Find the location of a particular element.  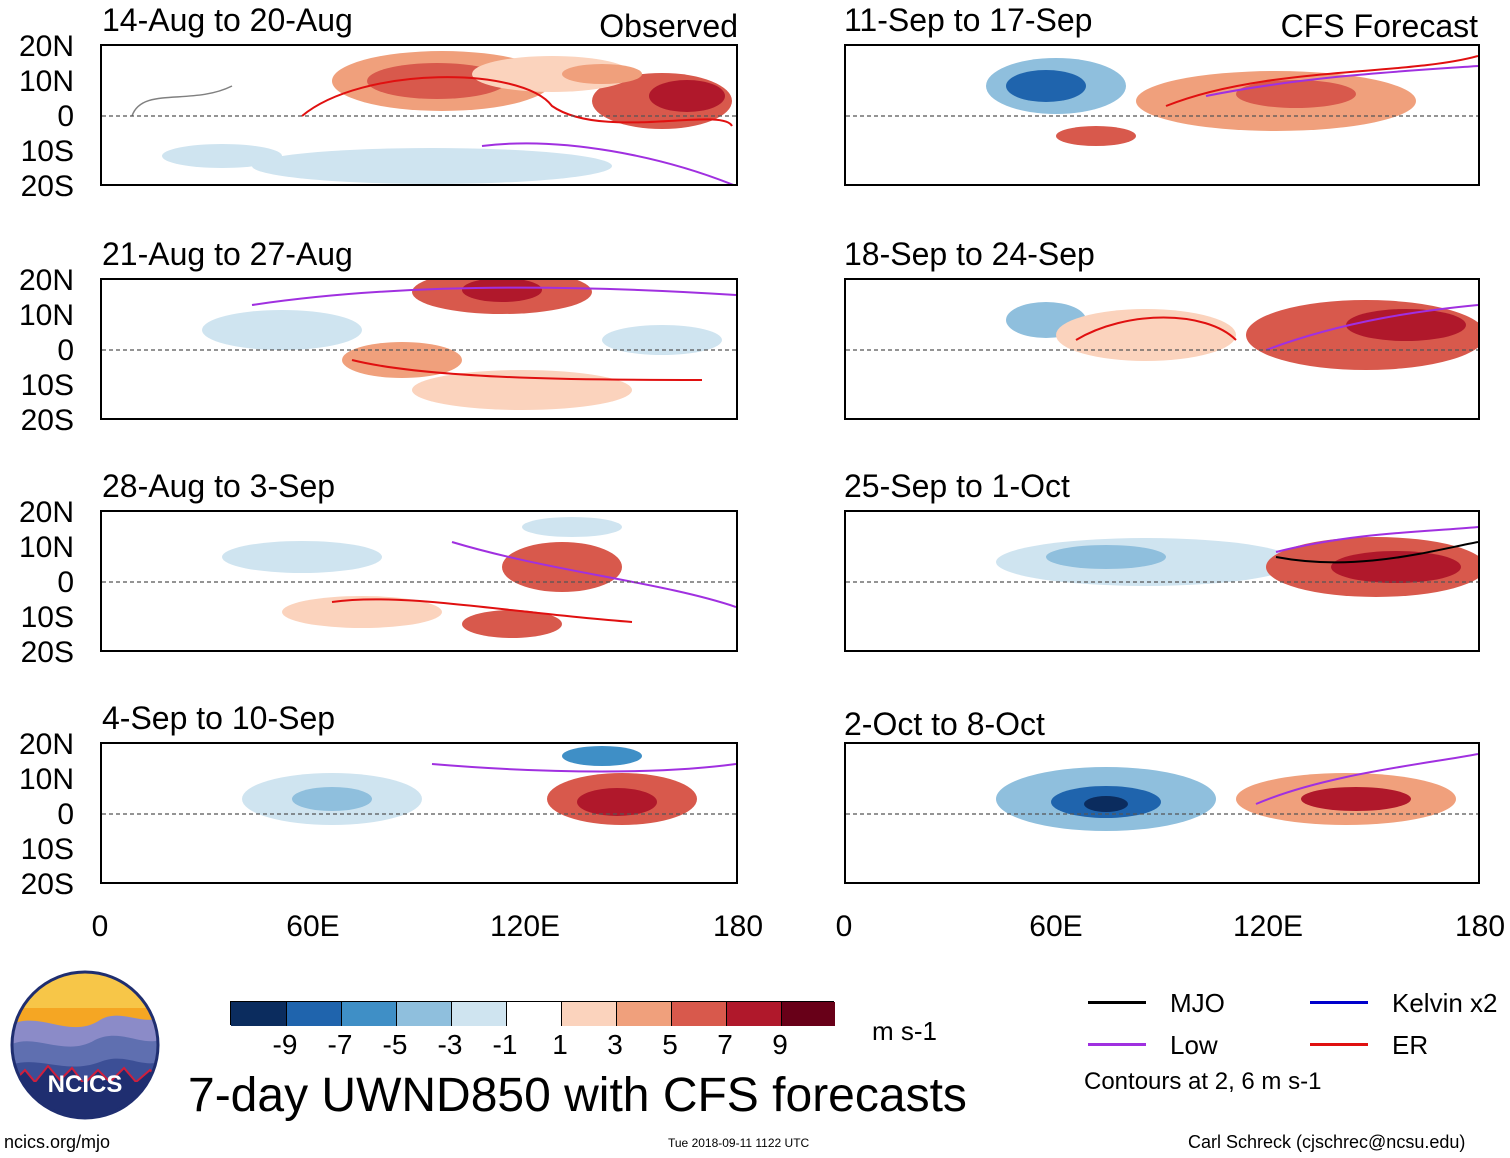

legend-swatch-er is located at coordinates (1339, 1044).